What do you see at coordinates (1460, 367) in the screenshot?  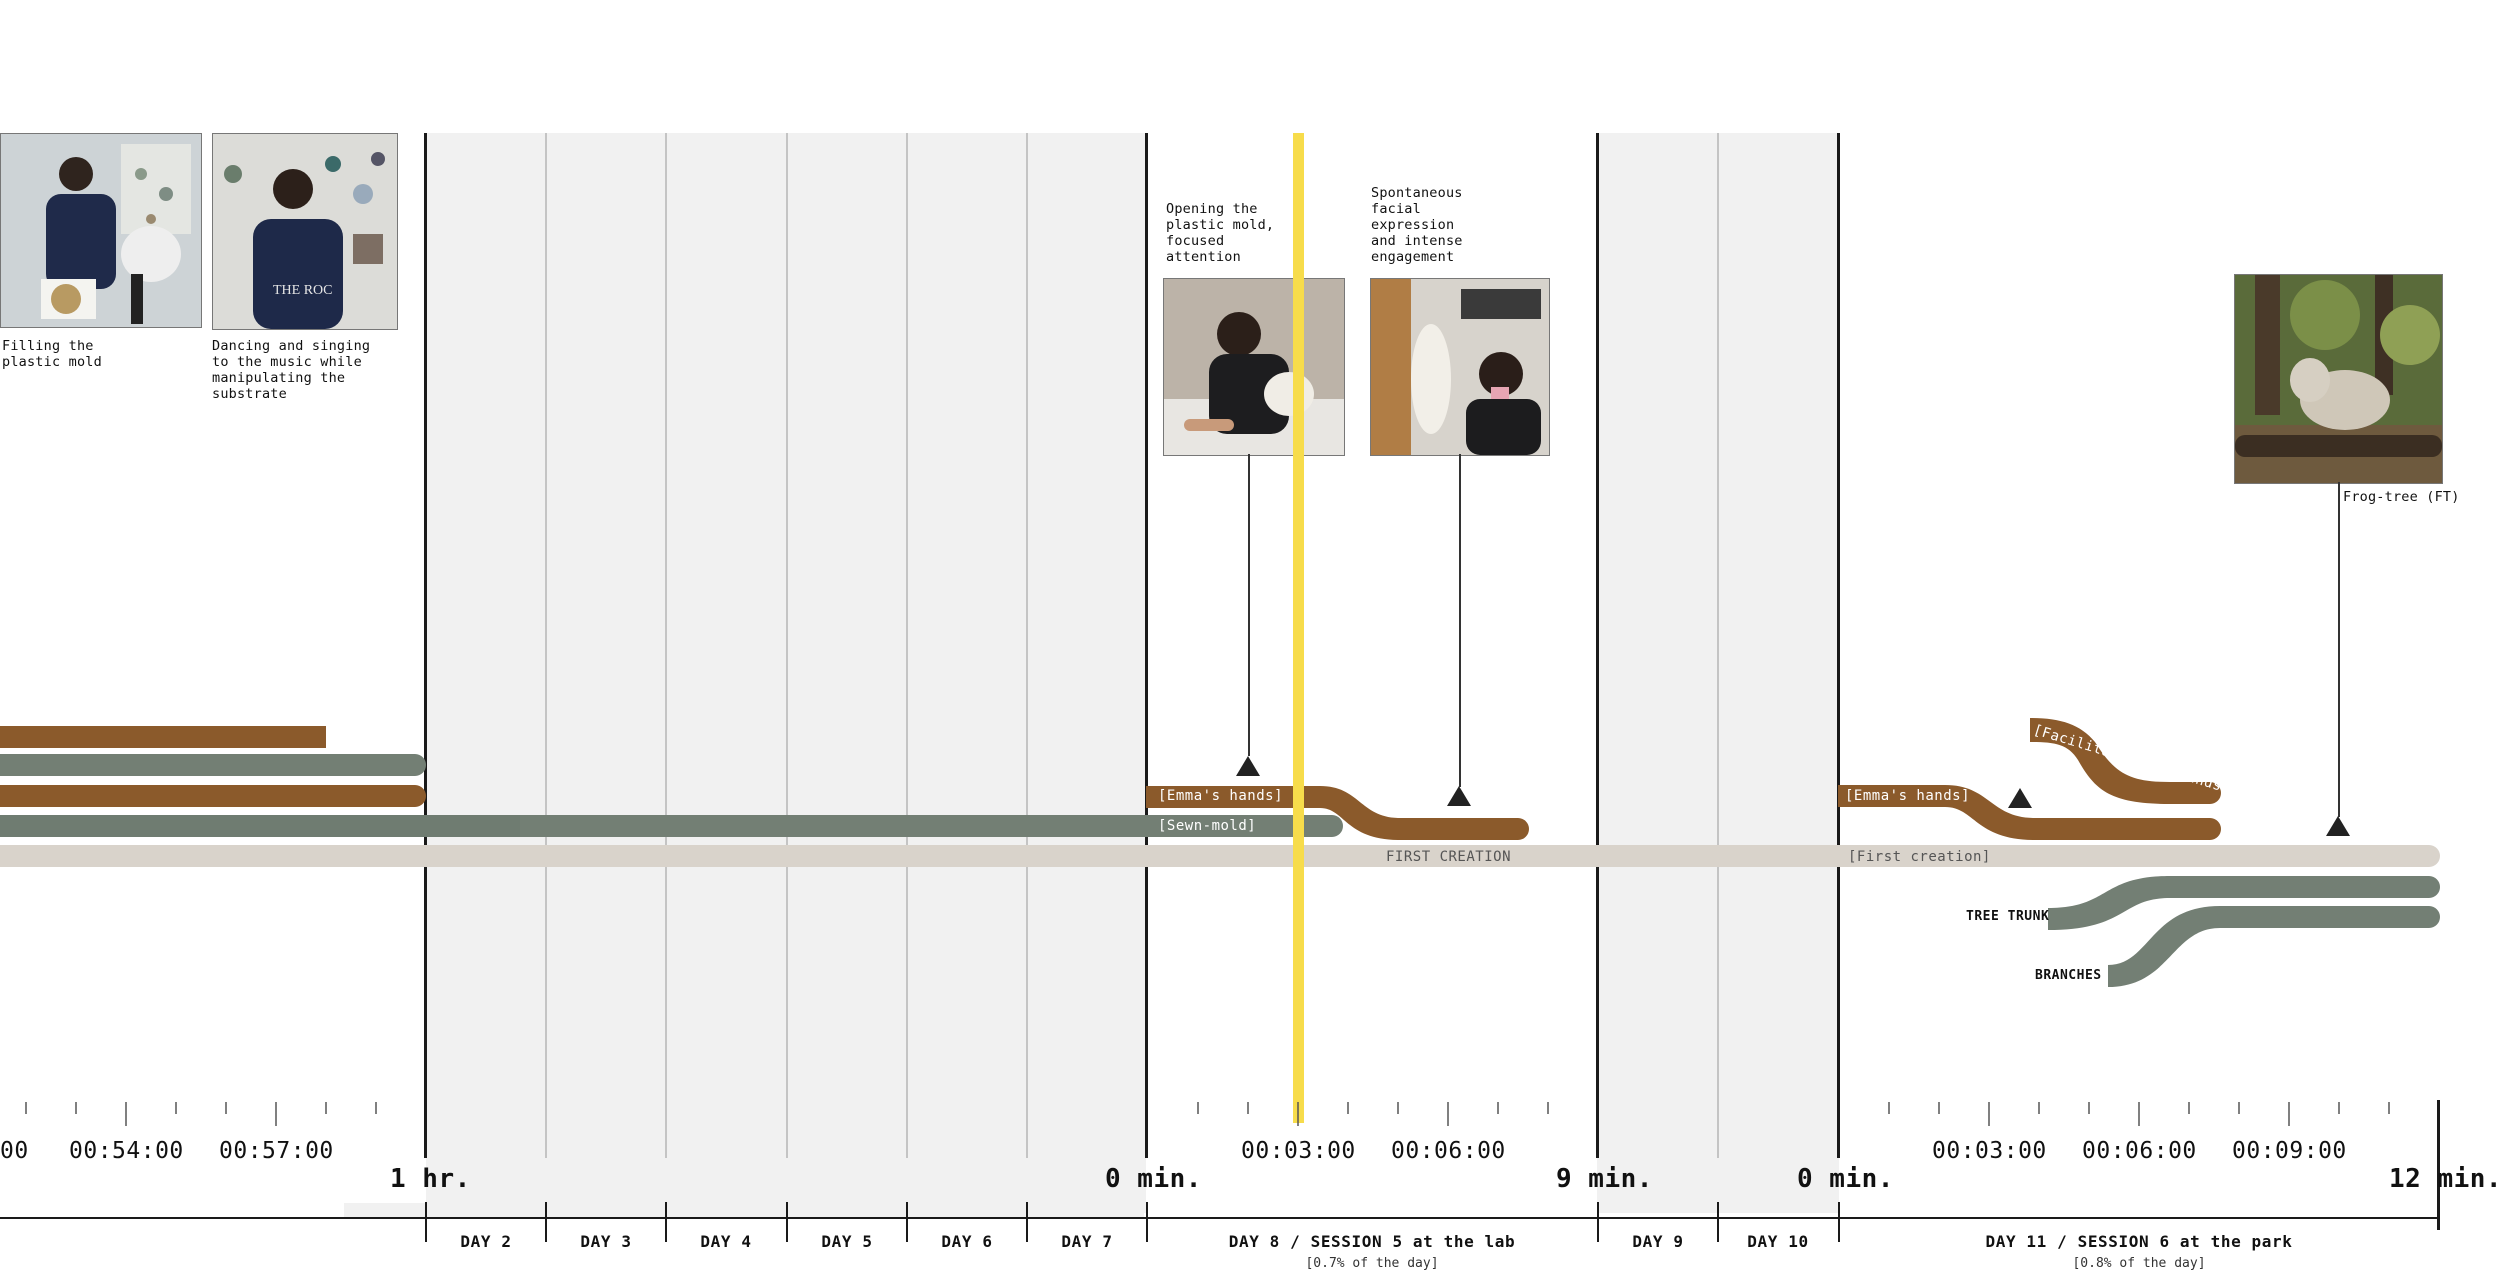 I see `photo-facial-expression` at bounding box center [1460, 367].